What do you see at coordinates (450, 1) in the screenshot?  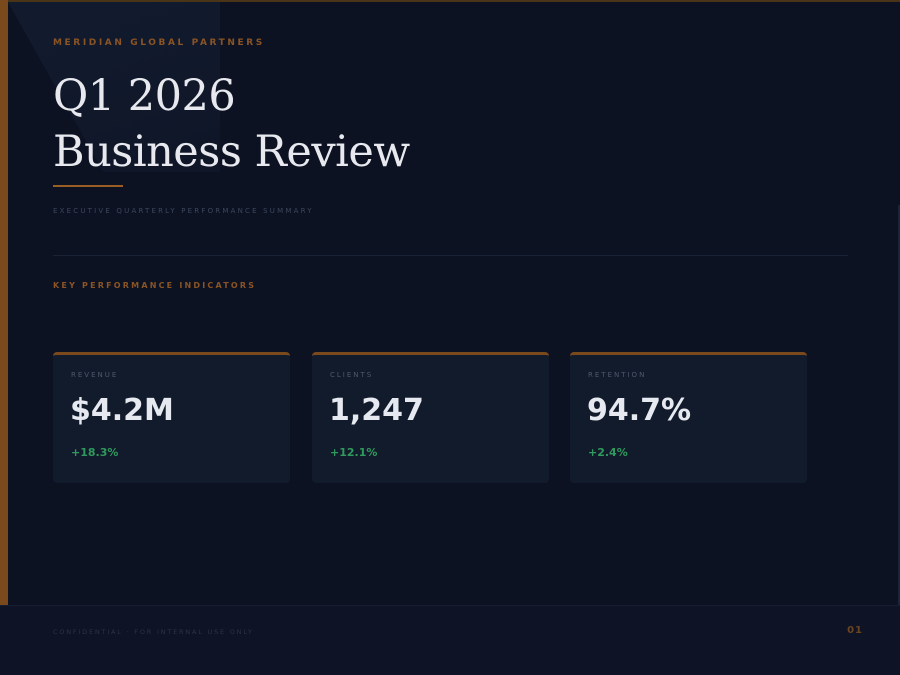 I see `top-accent-line` at bounding box center [450, 1].